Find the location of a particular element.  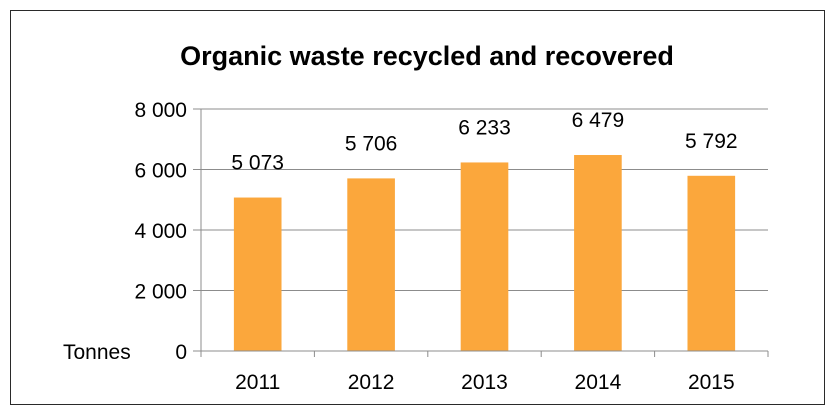

data-label: 5 792 is located at coordinates (711, 141).